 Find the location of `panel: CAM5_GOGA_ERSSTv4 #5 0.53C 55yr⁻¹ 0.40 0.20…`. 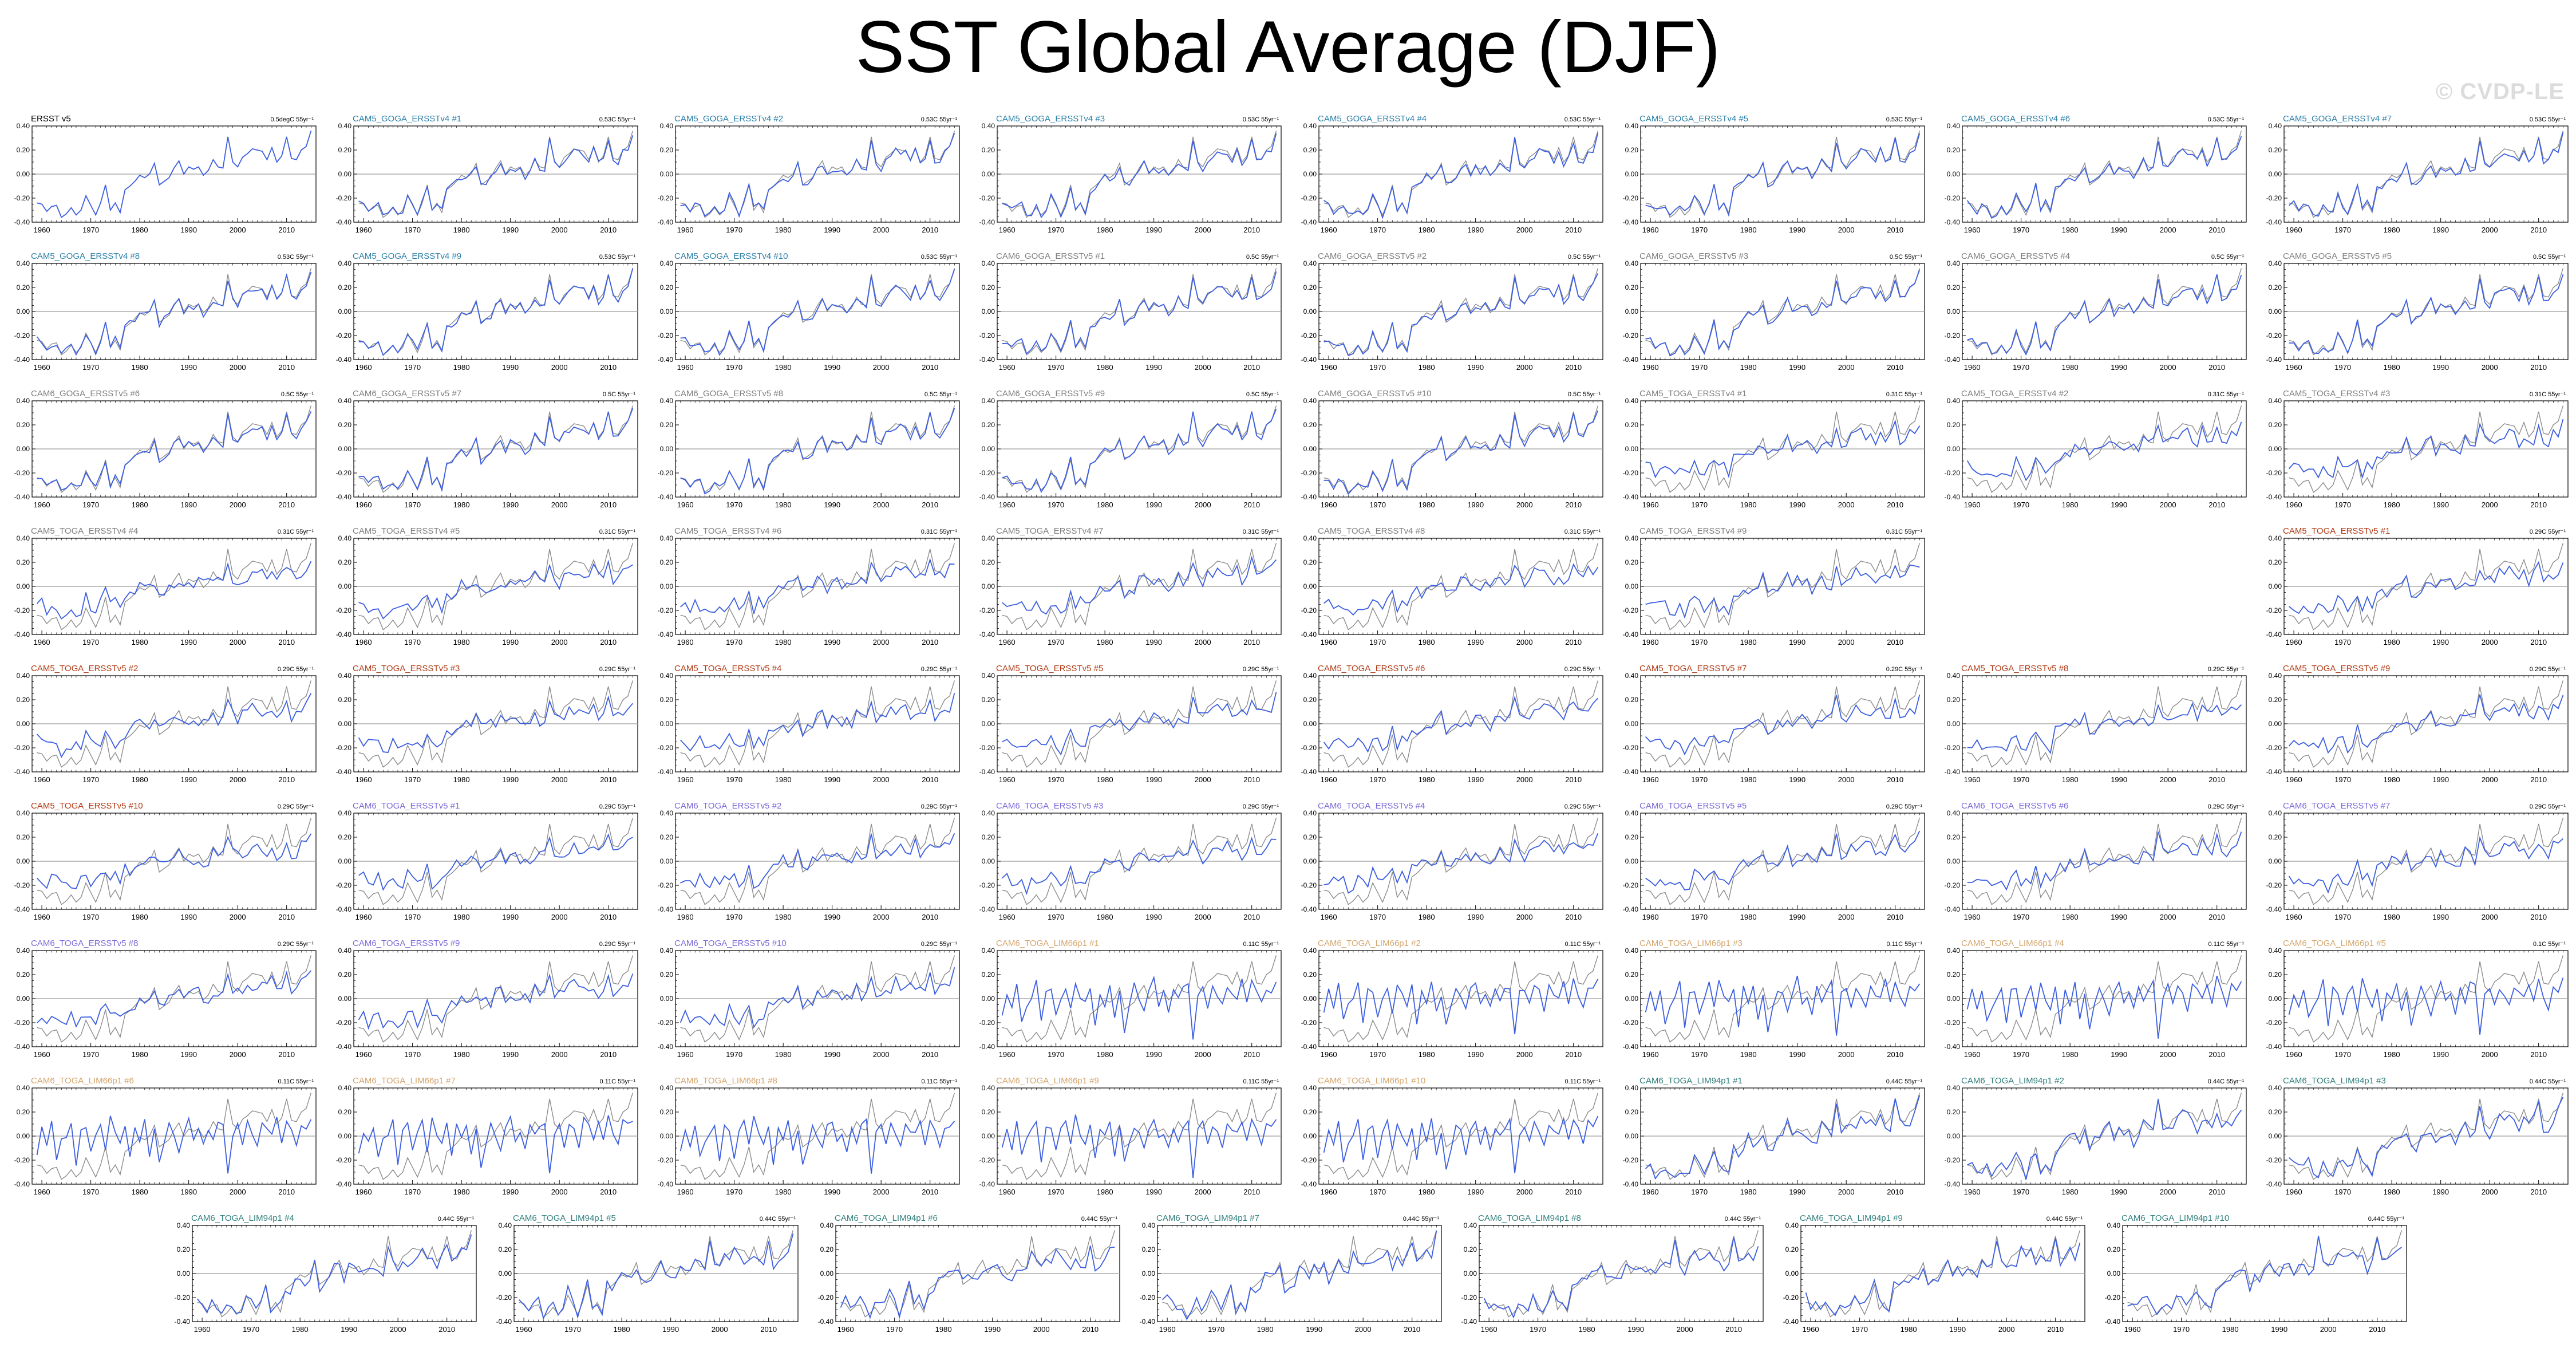

panel: CAM5_GOGA_ERSSTv4 #5 0.53C 55yr⁻¹ 0.40 0.20… is located at coordinates (1774, 174).